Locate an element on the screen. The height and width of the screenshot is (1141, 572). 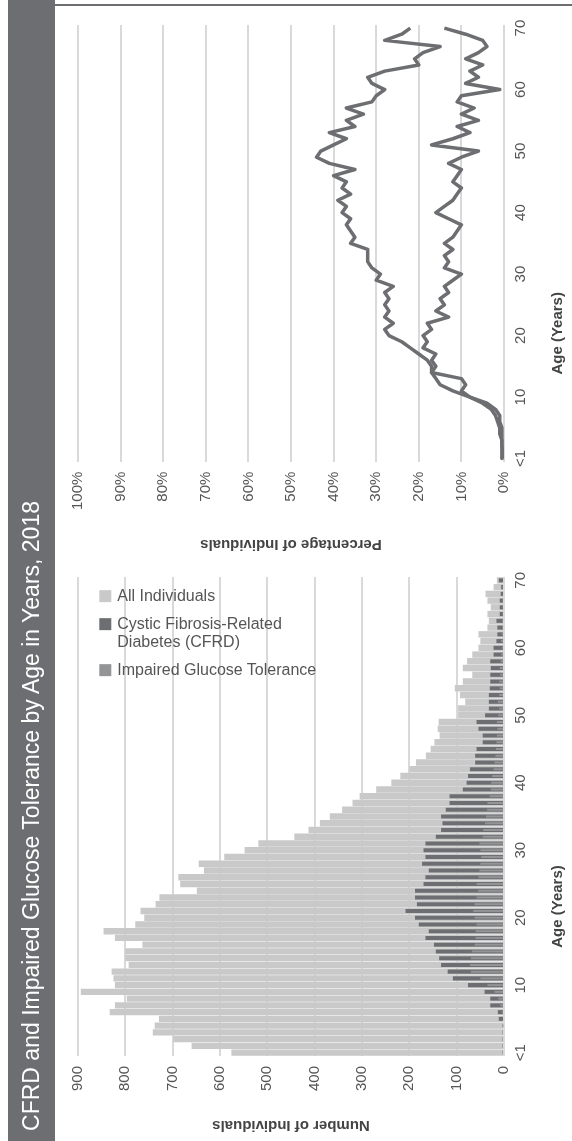
x-tick-label: 10% is located at coordinates (460, 486).